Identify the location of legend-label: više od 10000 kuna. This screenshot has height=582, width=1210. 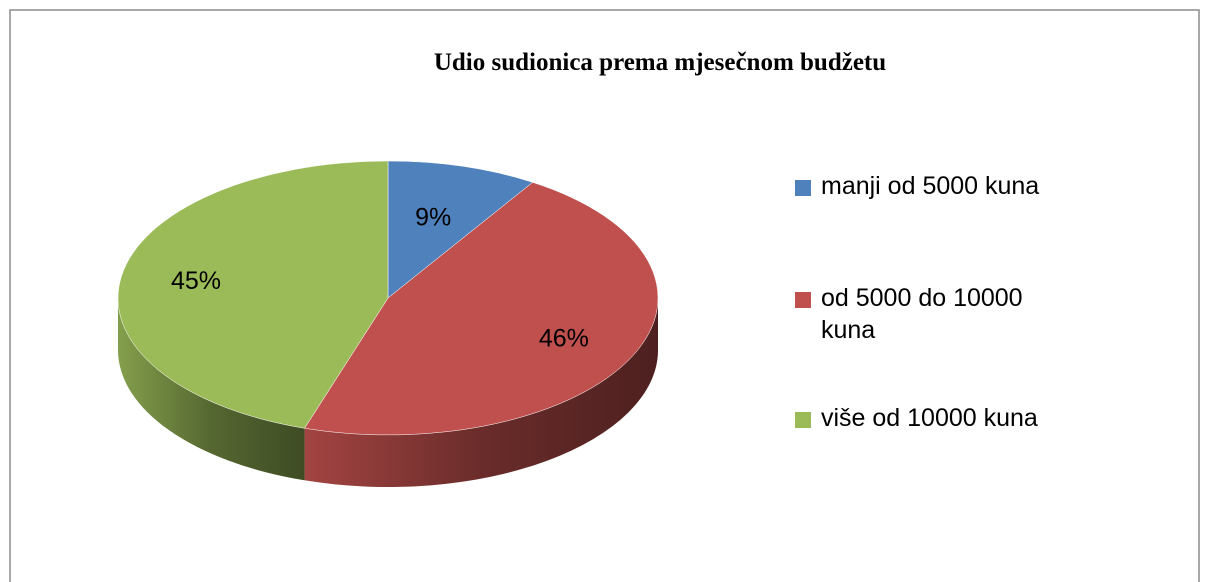
(929, 418).